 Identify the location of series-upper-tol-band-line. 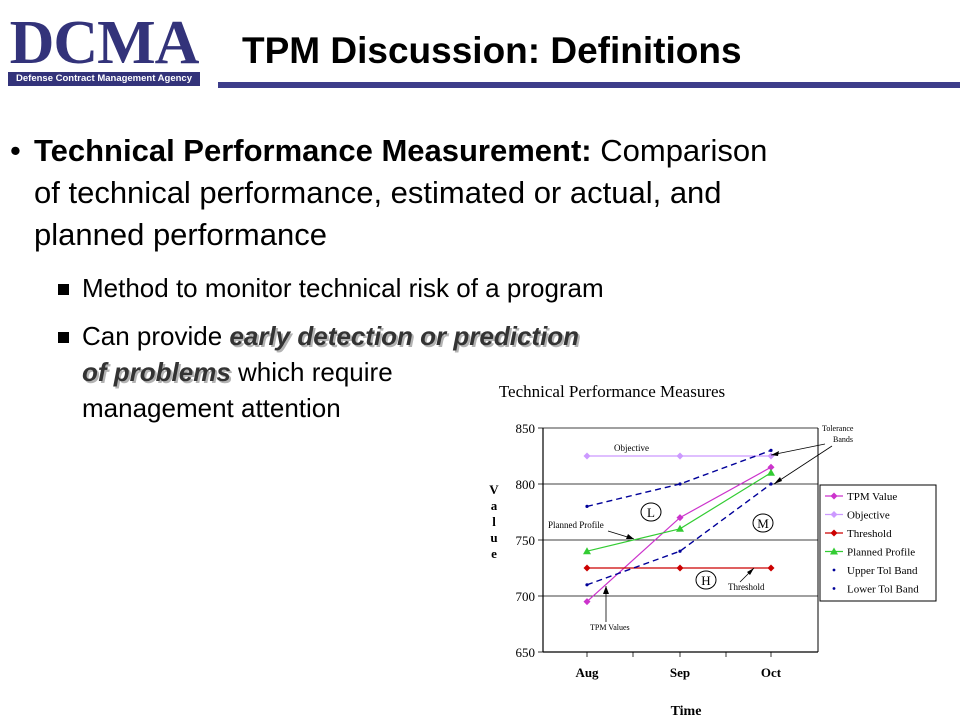
(679, 478).